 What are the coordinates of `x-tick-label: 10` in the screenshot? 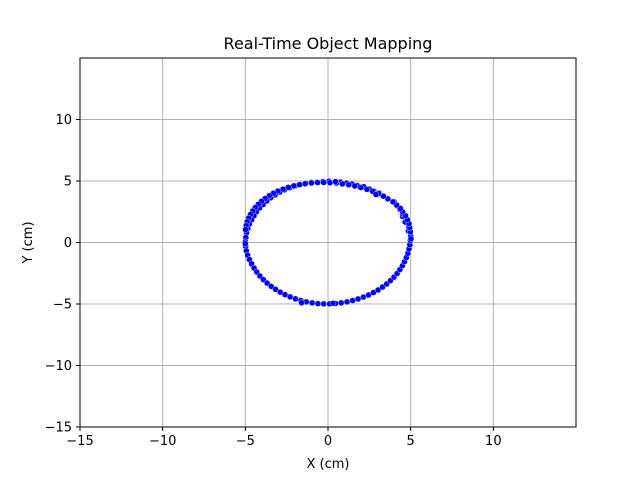 It's located at (493, 441).